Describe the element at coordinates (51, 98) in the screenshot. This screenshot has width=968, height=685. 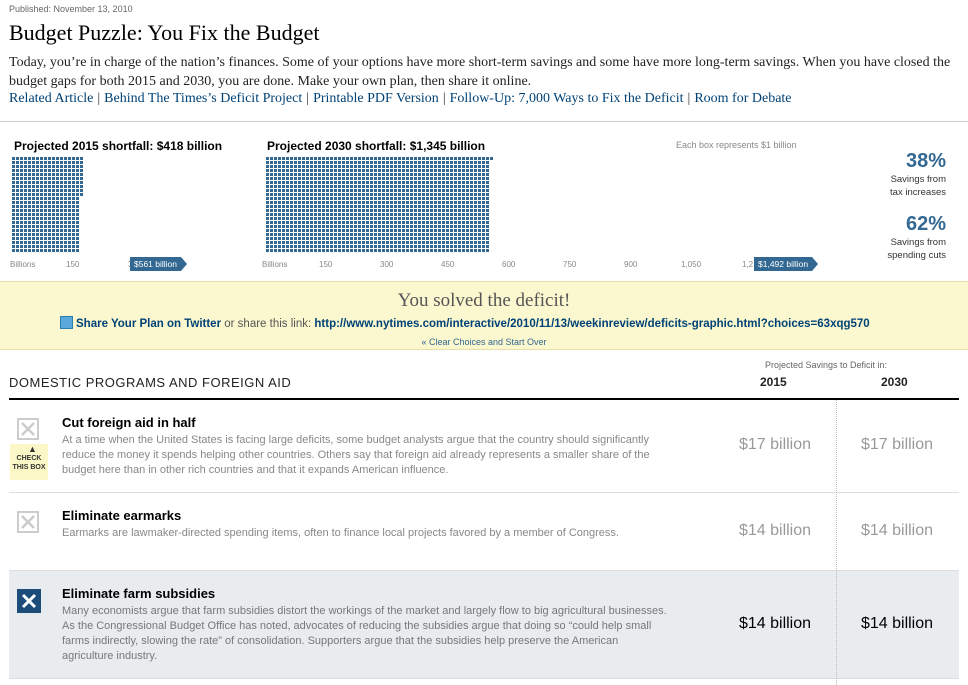
I see `link-related-article: Related Article` at that location.